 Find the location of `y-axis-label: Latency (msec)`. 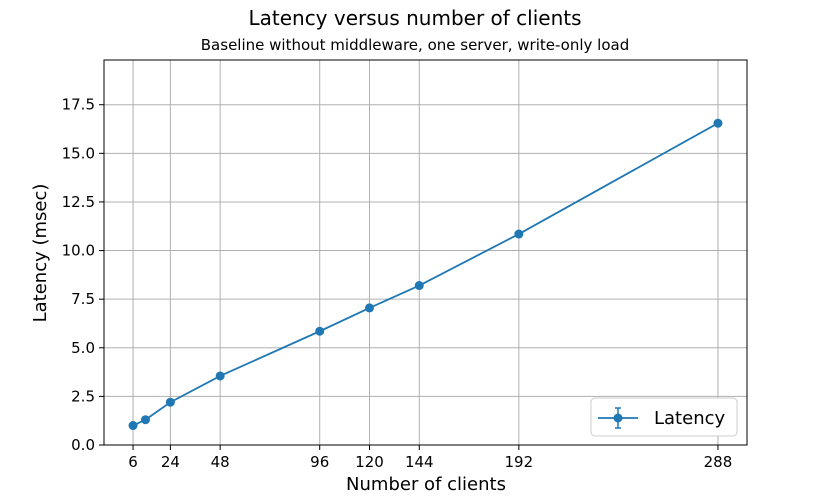

y-axis-label: Latency (msec) is located at coordinates (40, 253).